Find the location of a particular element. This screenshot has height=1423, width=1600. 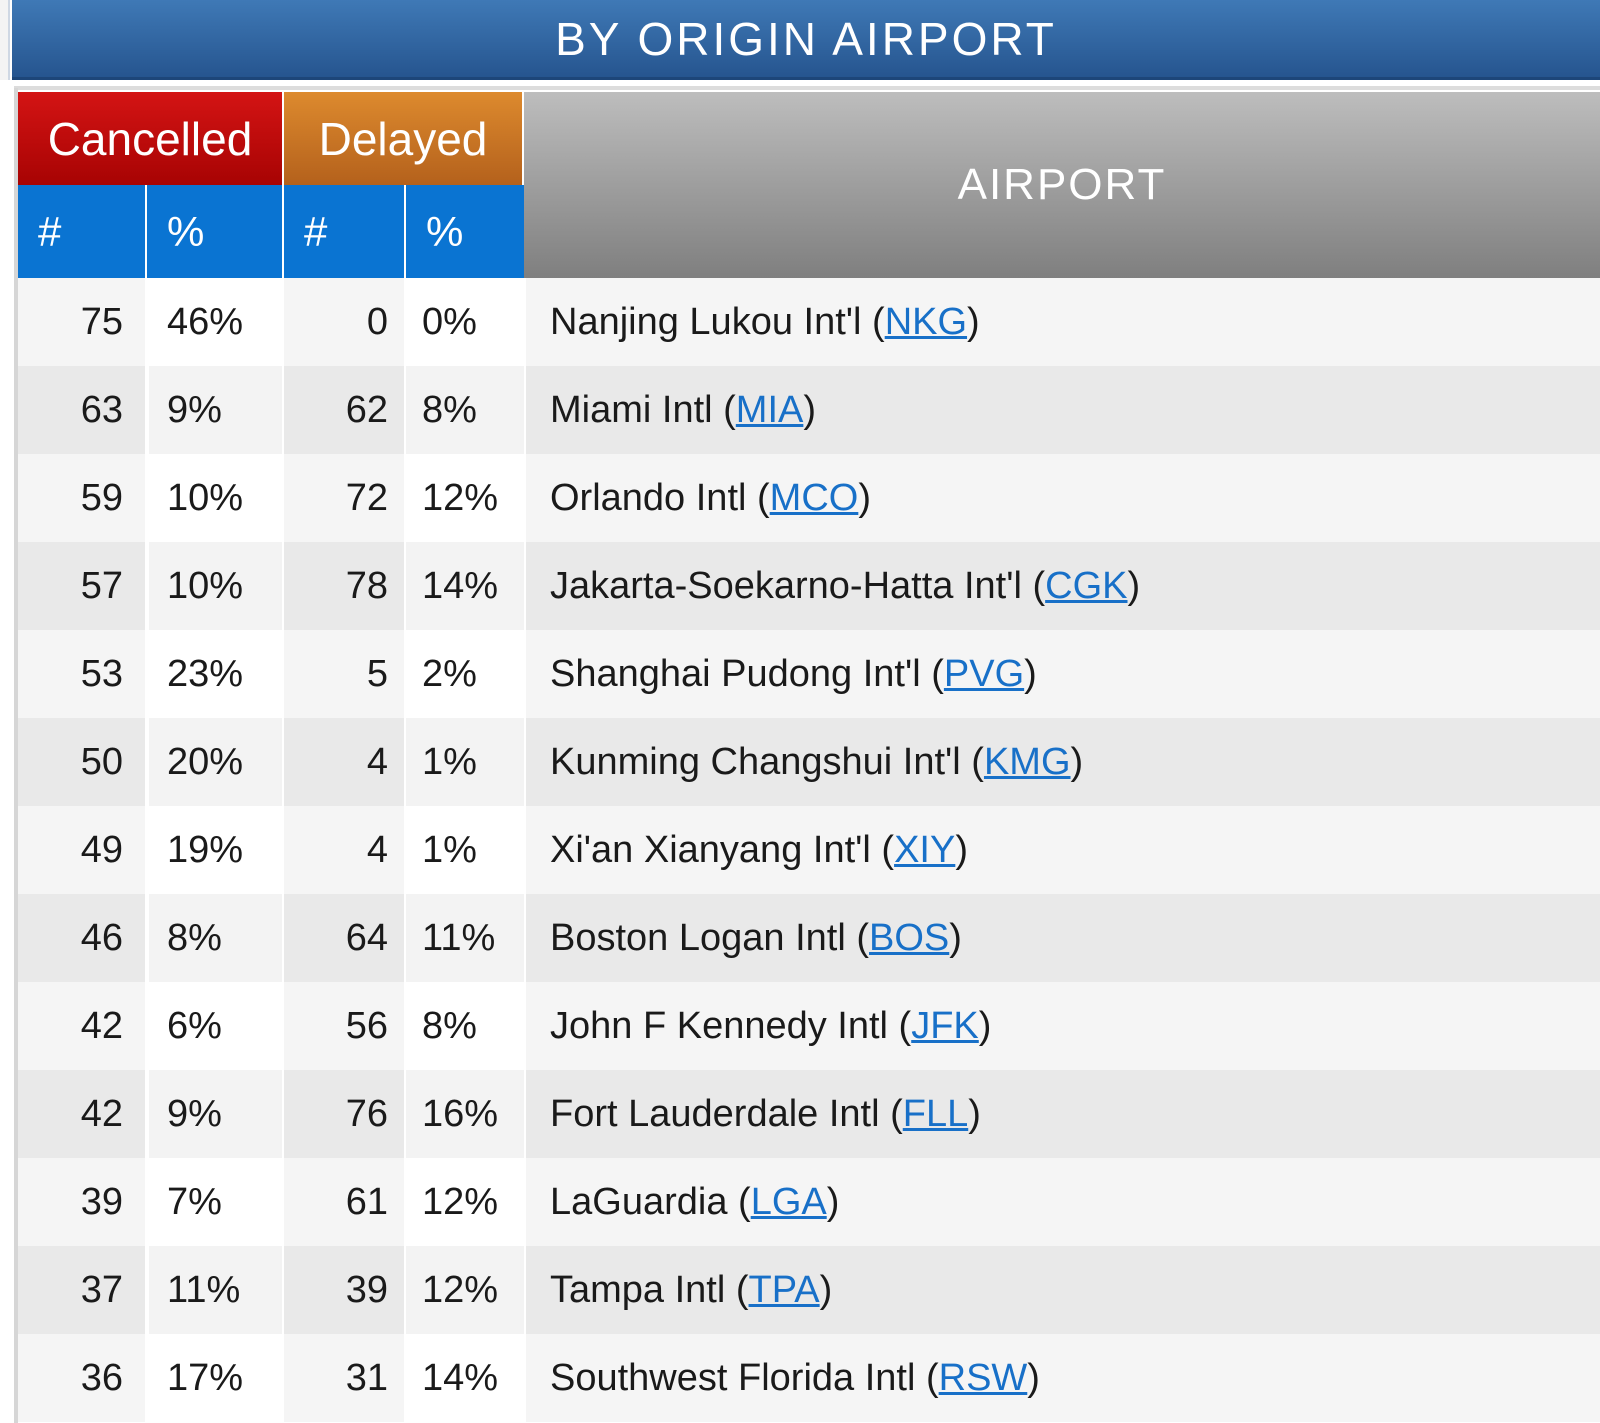

delayed-count: 62 is located at coordinates (344, 410).